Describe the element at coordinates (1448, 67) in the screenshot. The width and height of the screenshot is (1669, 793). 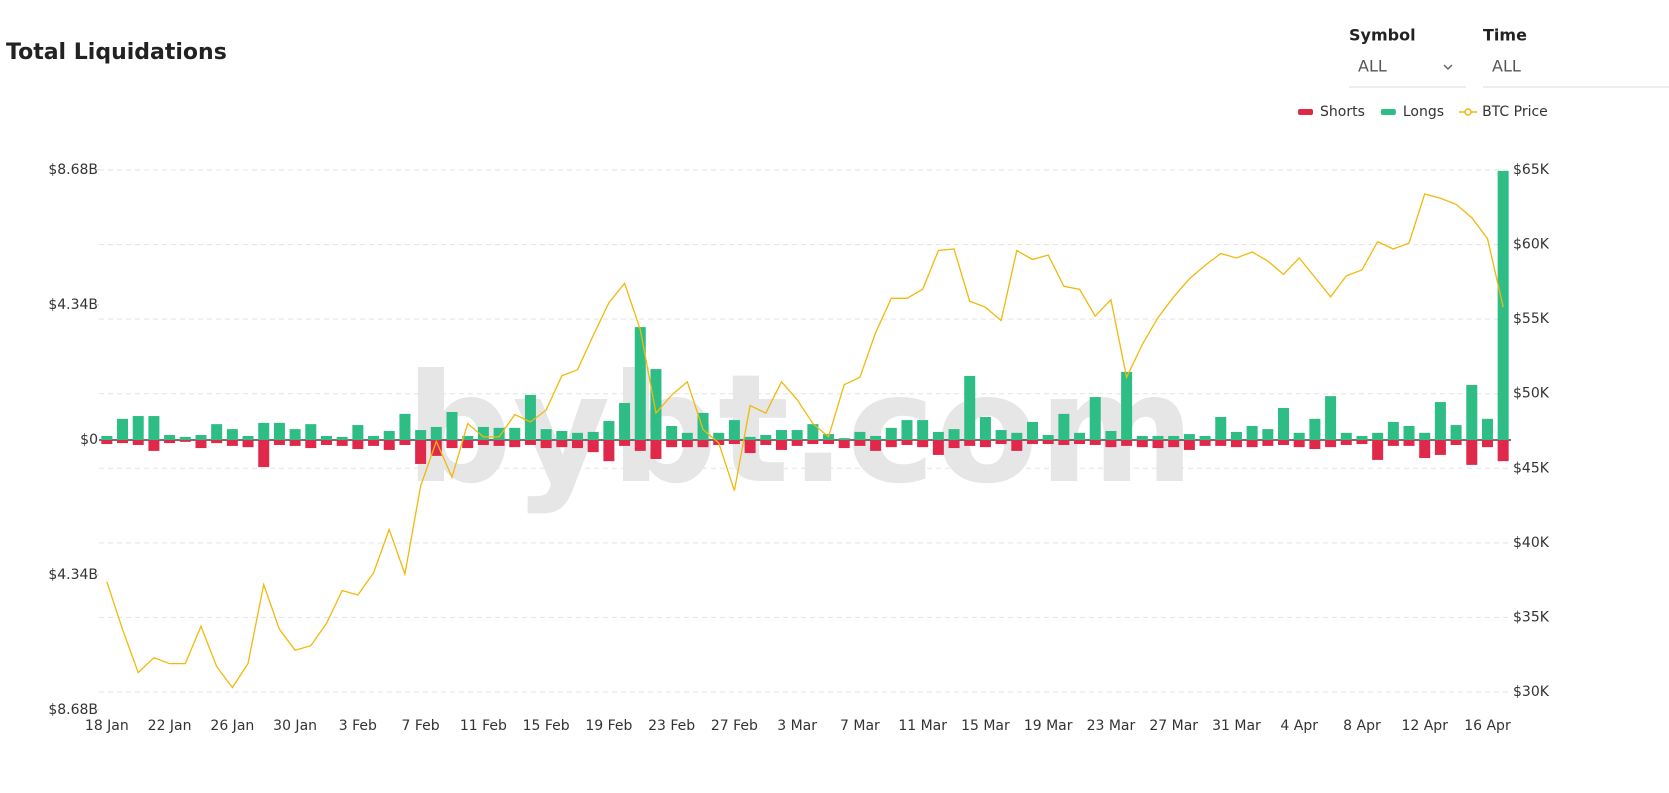
I see `chevron` at that location.